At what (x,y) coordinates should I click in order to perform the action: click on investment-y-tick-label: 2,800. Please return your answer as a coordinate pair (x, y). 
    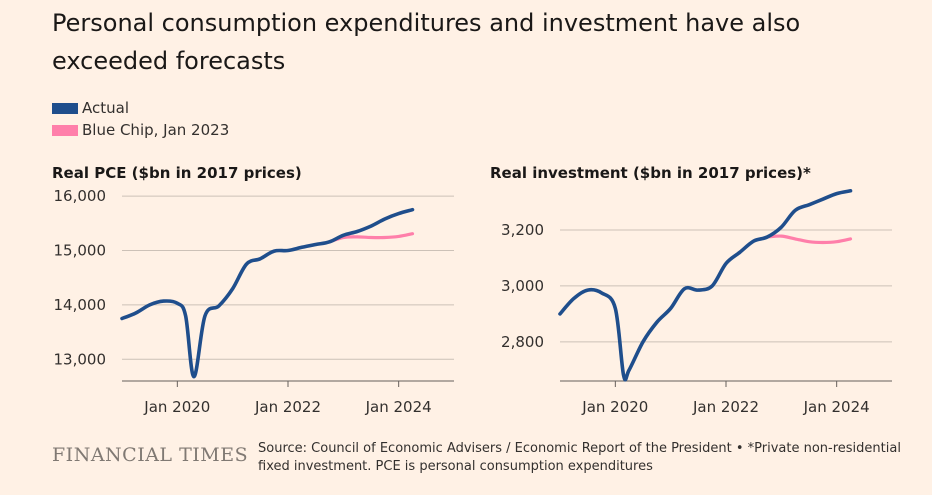
    Looking at the image, I should click on (522, 342).